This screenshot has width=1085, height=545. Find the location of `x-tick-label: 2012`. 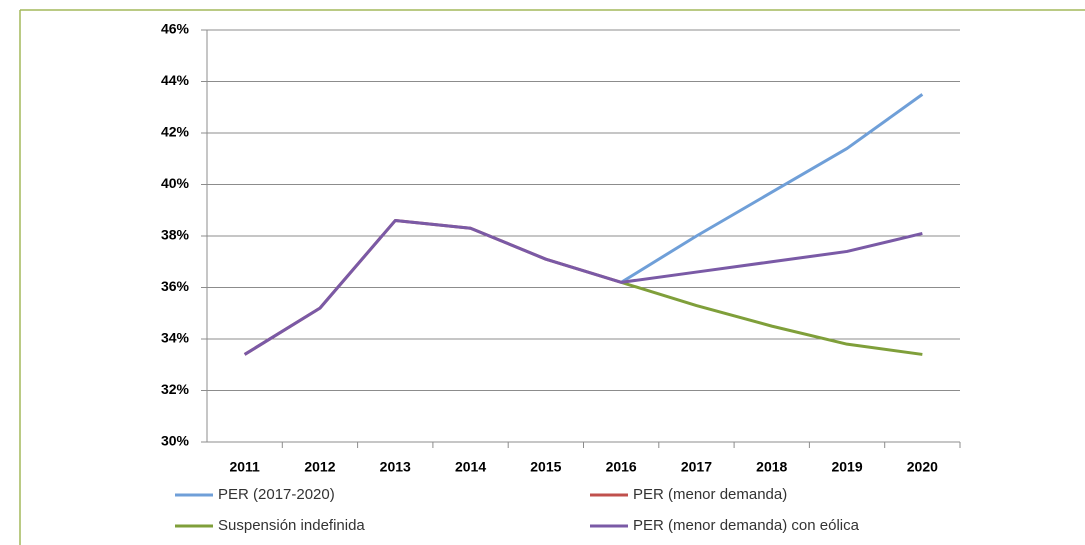

x-tick-label: 2012 is located at coordinates (319, 467).